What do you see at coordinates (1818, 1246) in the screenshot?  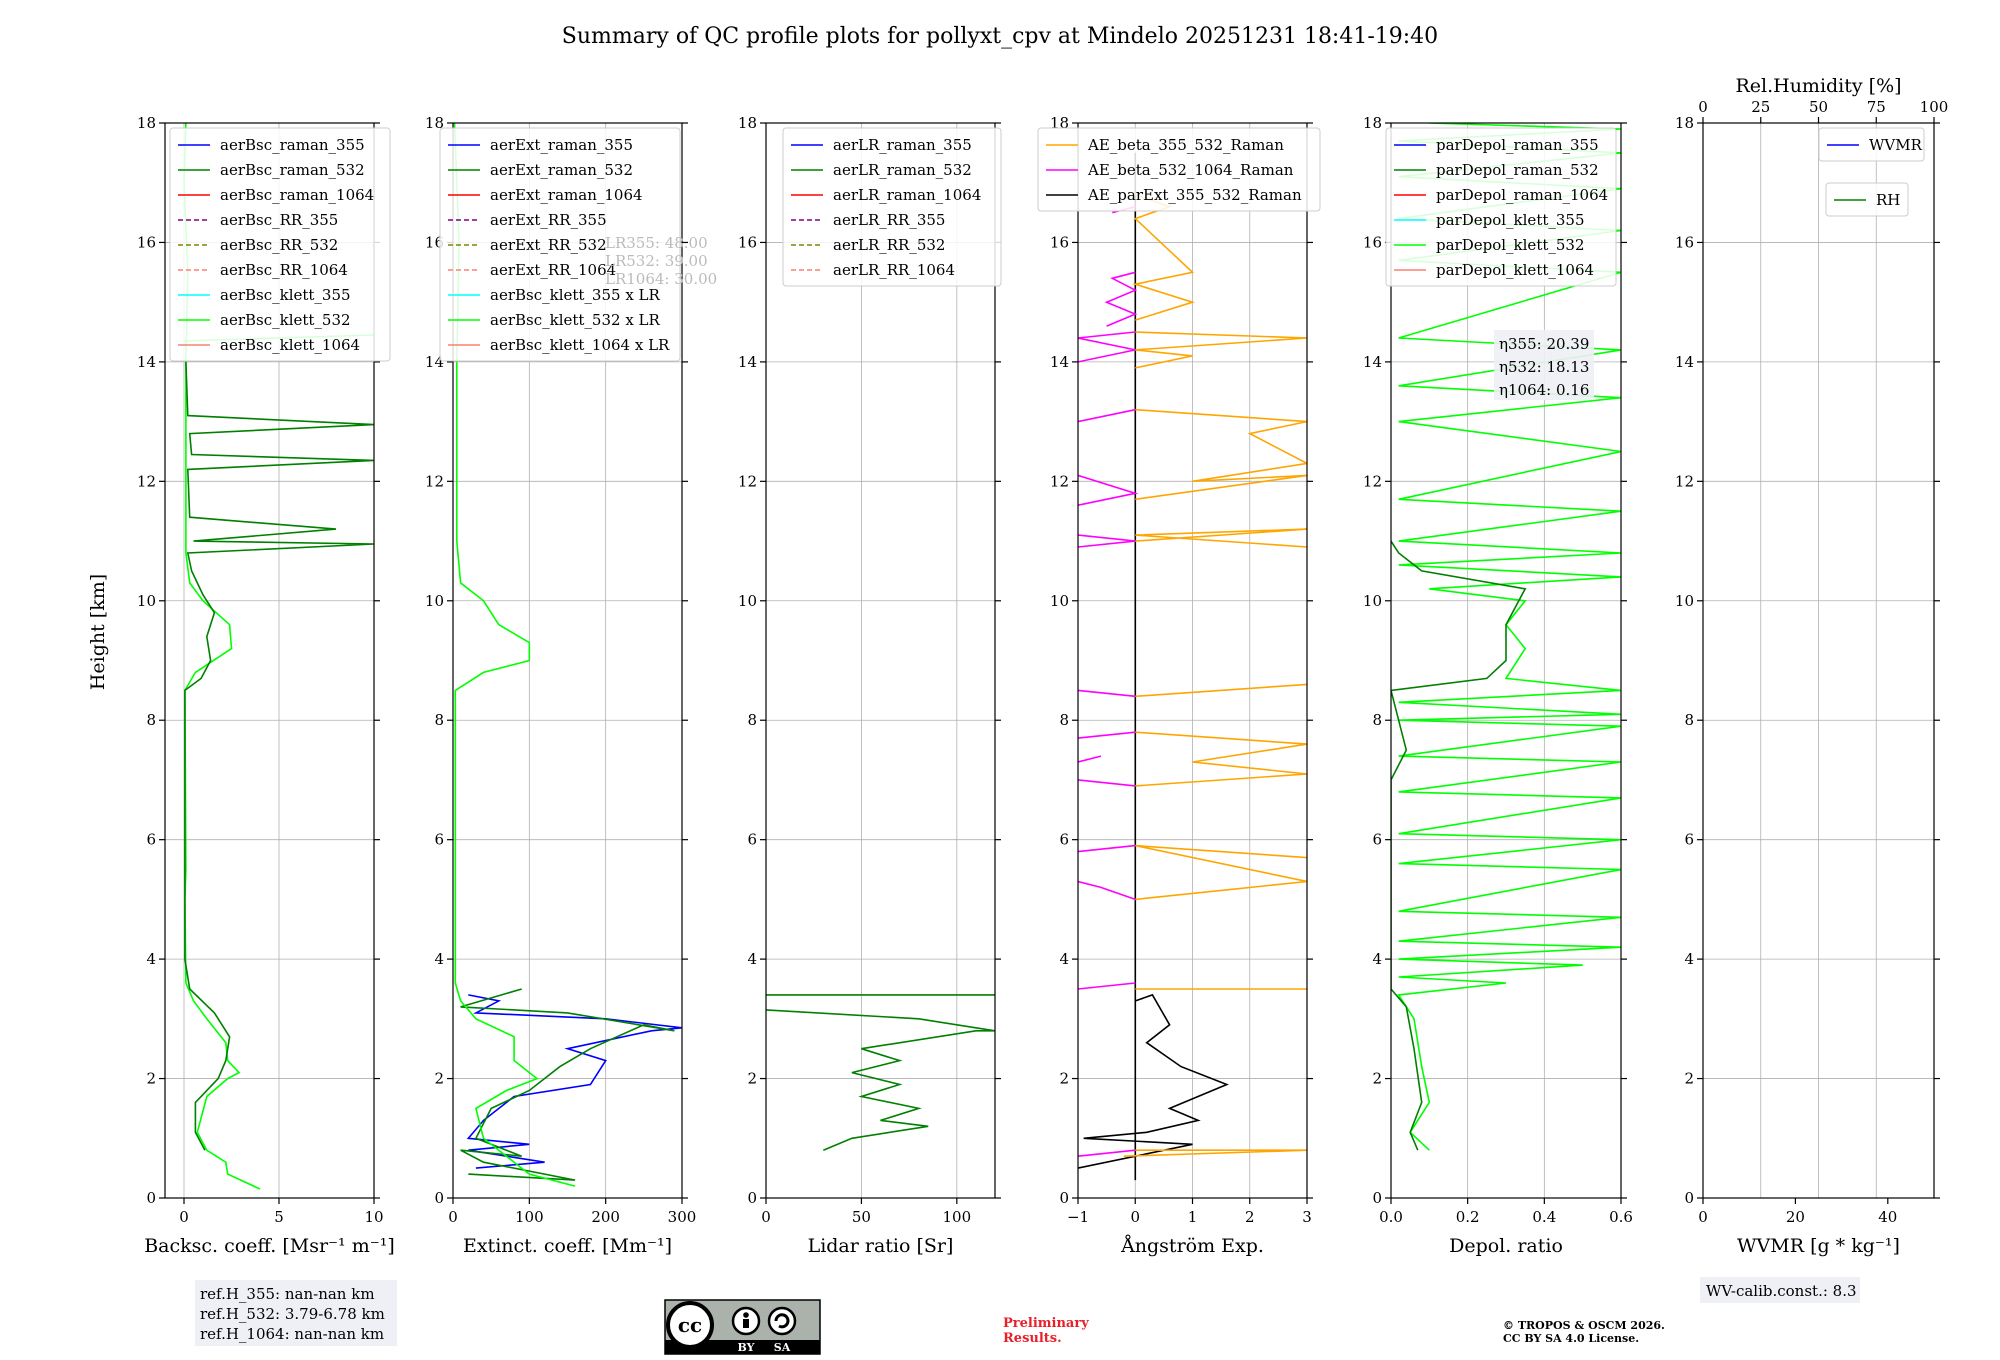 I see `x-axis-label-wv: WVMR [g * kg⁻¹]` at bounding box center [1818, 1246].